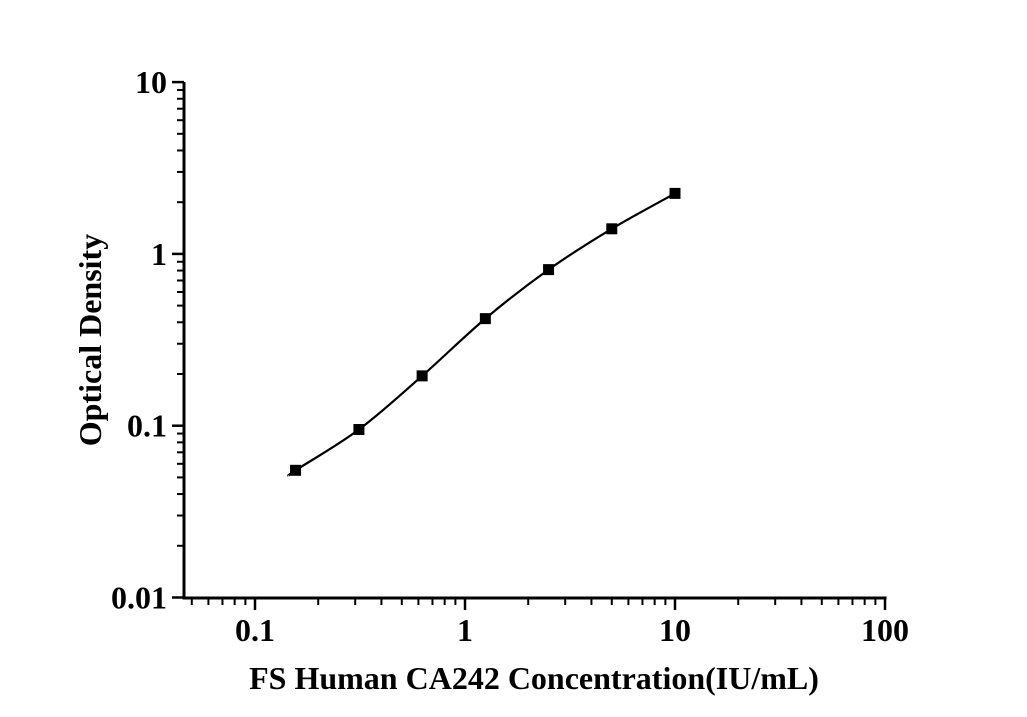 The width and height of the screenshot is (1027, 717). I want to click on x-axis-title: FS Human CA242 Concentration(IU/mL), so click(534, 678).